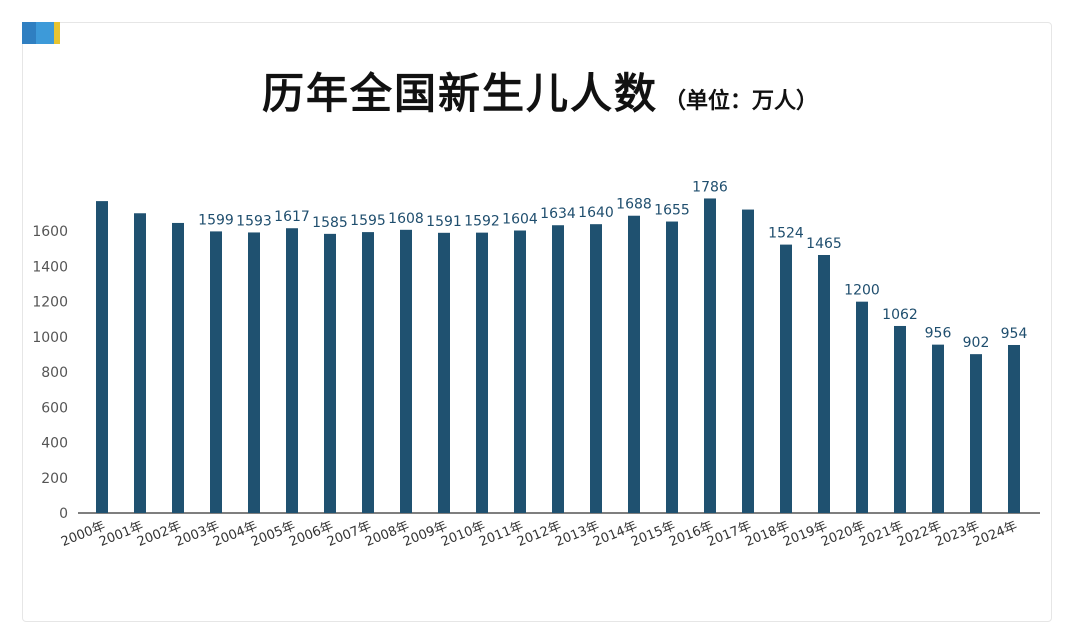 The width and height of the screenshot is (1080, 644). What do you see at coordinates (50, 267) in the screenshot?
I see `y-tick-label: 1400` at bounding box center [50, 267].